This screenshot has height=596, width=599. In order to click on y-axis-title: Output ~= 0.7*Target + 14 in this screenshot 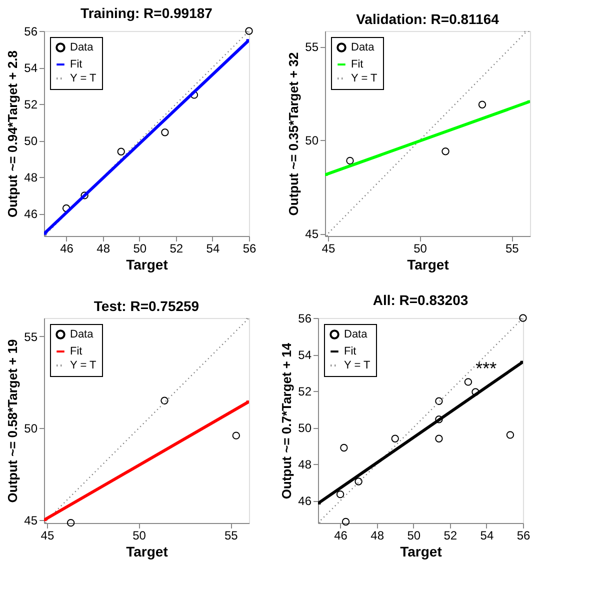, I will do `click(286, 421)`.